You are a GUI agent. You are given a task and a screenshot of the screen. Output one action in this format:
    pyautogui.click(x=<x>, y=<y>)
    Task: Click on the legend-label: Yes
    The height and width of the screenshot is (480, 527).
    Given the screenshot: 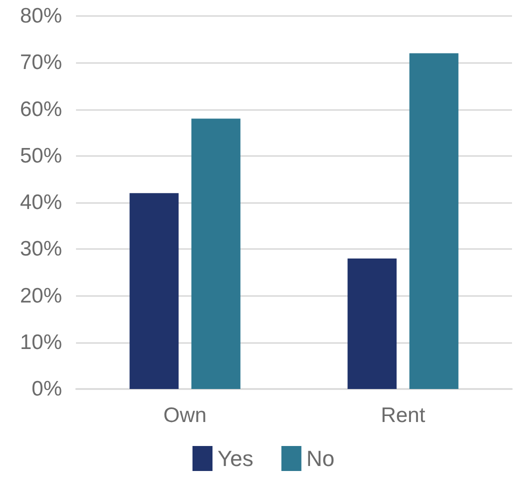 What is the action you would take?
    pyautogui.click(x=235, y=458)
    